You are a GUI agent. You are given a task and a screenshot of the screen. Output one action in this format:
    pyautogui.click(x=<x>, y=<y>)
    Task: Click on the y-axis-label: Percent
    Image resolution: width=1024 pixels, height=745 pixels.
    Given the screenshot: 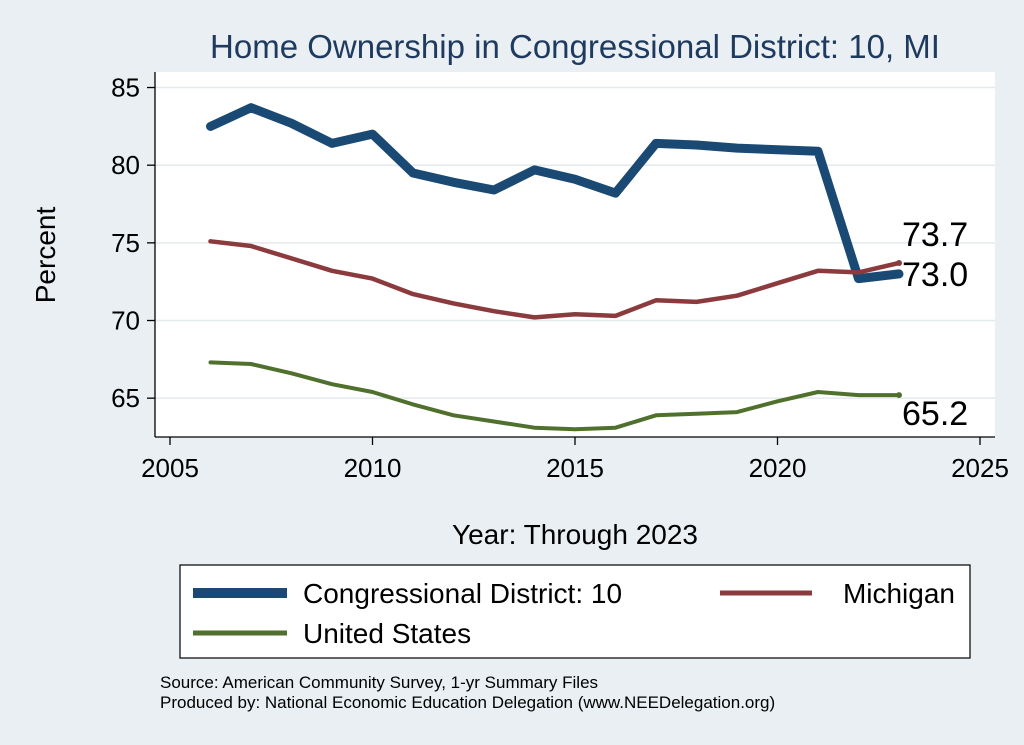 What is the action you would take?
    pyautogui.click(x=45, y=255)
    